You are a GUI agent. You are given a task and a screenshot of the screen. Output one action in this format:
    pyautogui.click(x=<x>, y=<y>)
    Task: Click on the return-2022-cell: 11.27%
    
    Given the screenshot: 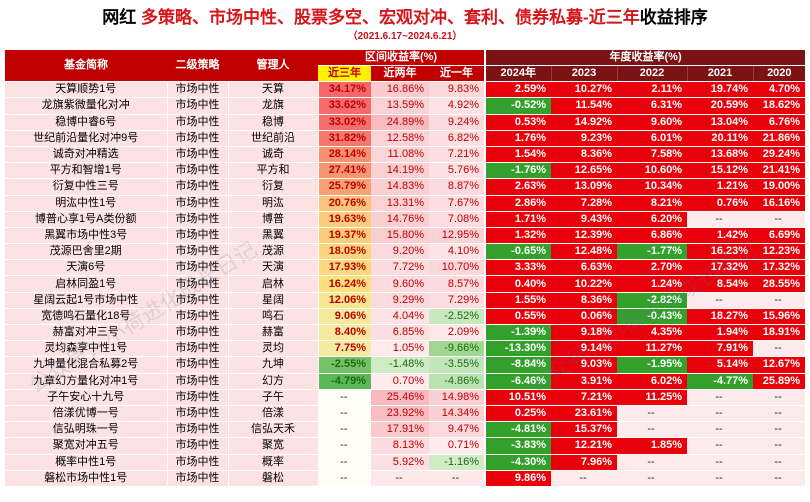 What is the action you would take?
    pyautogui.click(x=652, y=349)
    